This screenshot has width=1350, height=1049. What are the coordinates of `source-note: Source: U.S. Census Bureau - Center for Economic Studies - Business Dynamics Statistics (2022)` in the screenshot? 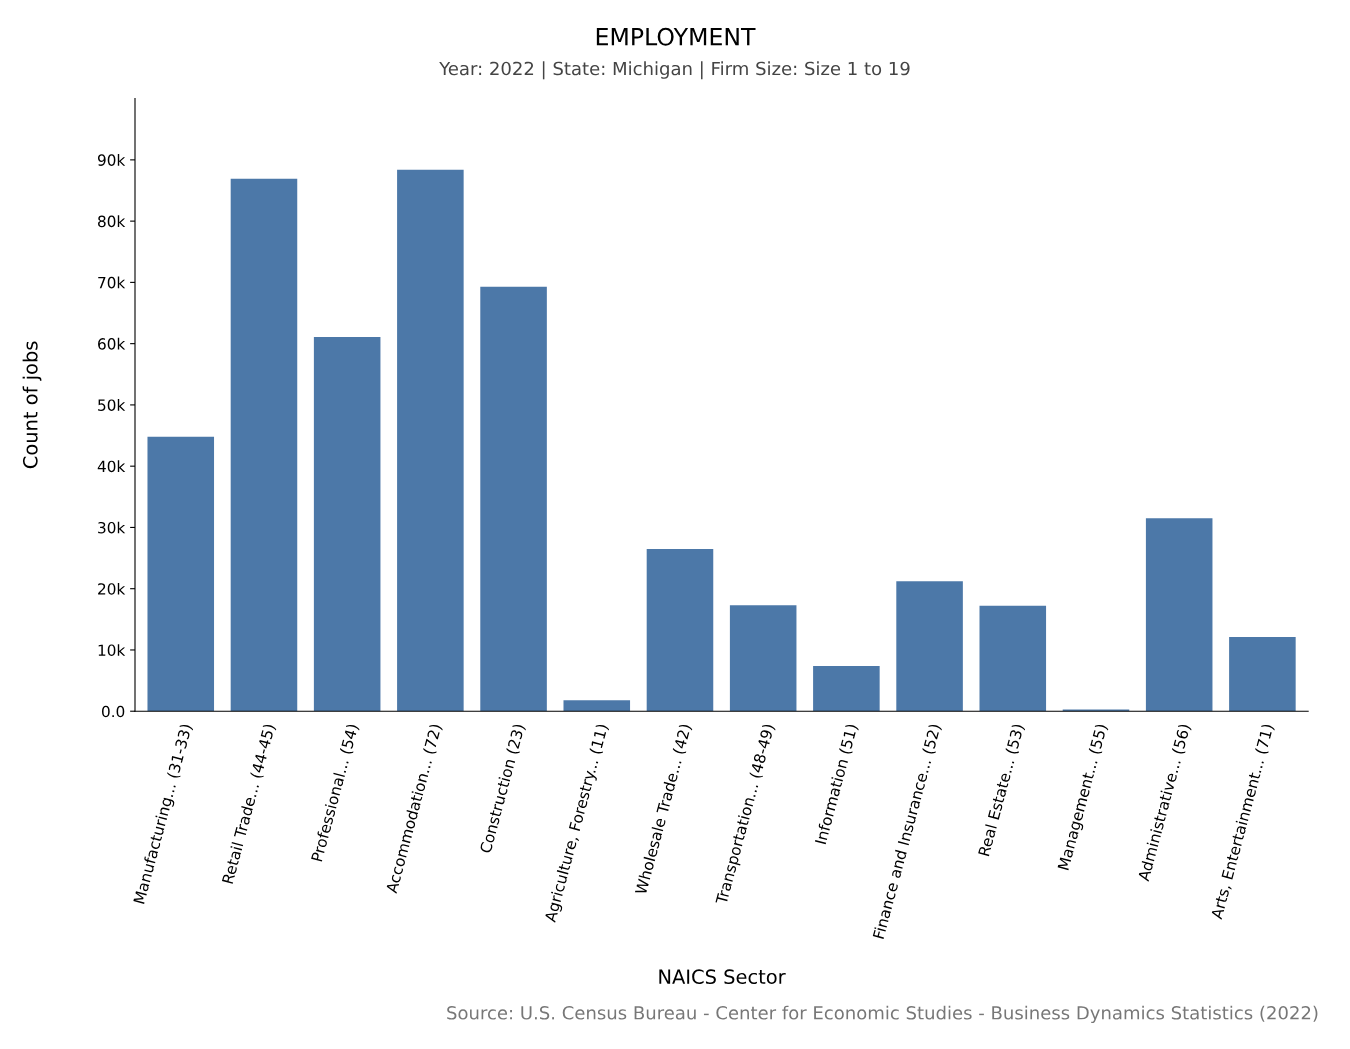 It's located at (882, 1014).